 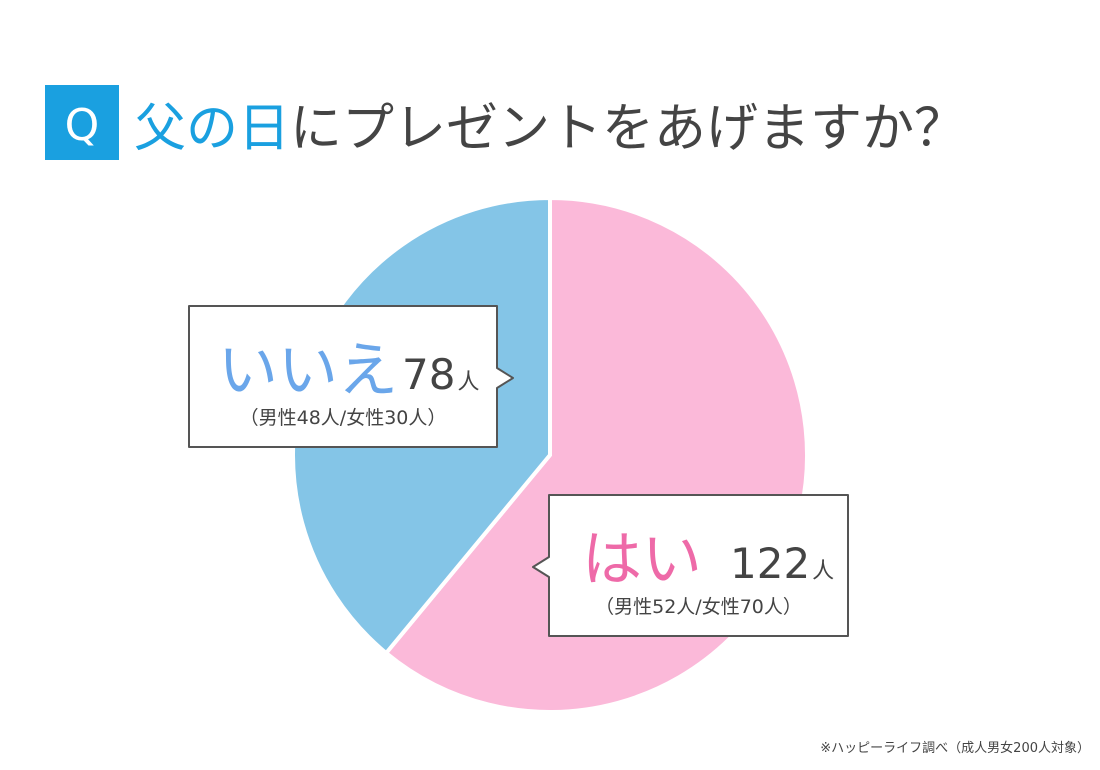 I want to click on callout: はい 122 人 （男性52人/女性70人）, so click(x=690, y=565).